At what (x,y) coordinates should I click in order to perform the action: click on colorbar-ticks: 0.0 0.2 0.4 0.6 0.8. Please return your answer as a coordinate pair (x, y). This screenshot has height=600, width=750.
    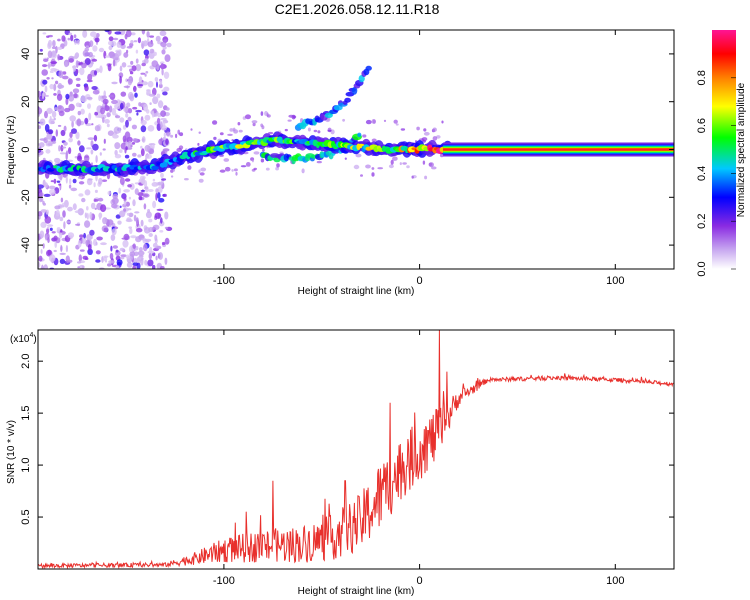
    Looking at the image, I should click on (716, 173).